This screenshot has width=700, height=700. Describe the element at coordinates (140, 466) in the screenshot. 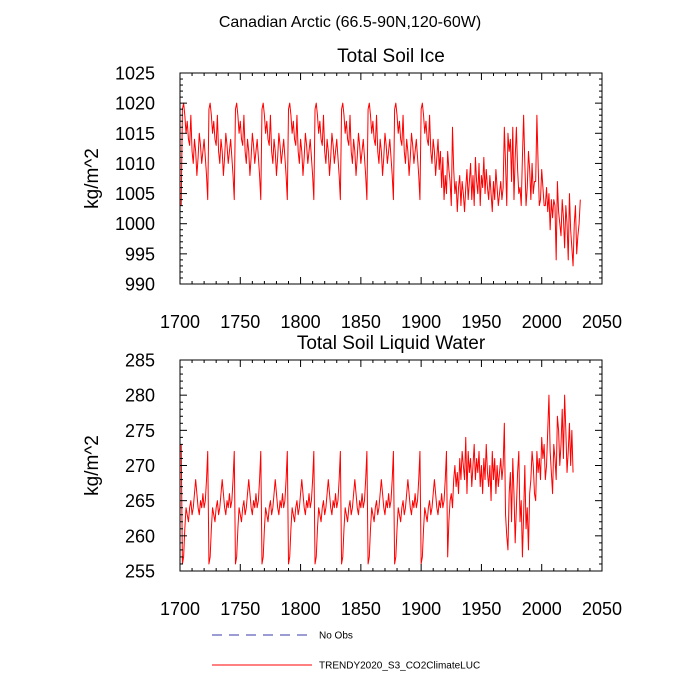

I see `y-tick-label: 270` at that location.